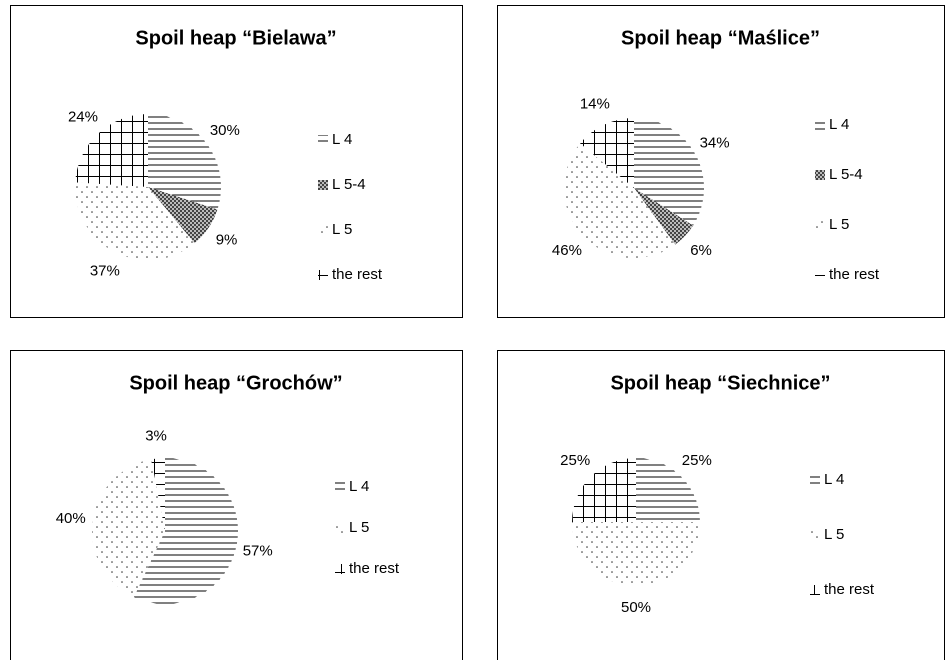 This screenshot has height=660, width=945. Describe the element at coordinates (720, 383) in the screenshot. I see `chart-title: Spoil heap “Siechnice”` at that location.